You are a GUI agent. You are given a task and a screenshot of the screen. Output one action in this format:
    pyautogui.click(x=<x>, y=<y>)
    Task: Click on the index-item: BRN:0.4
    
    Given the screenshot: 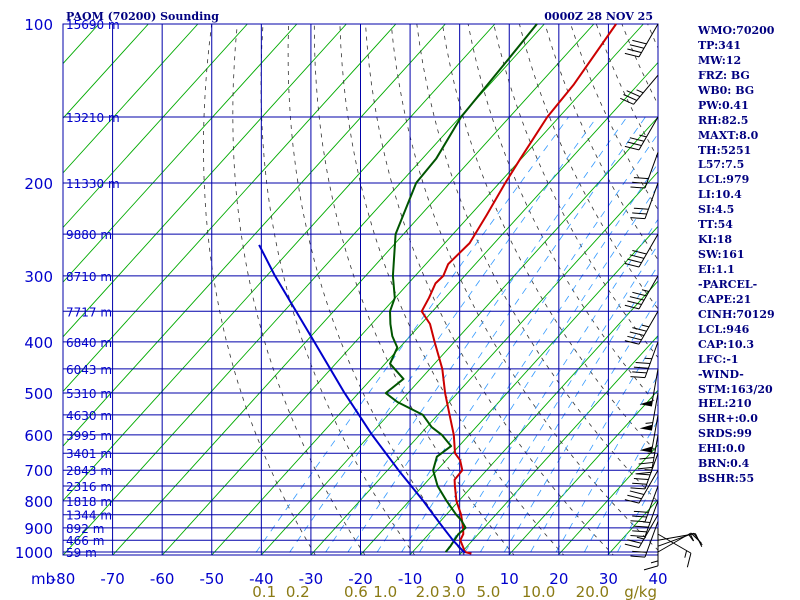 What is the action you would take?
    pyautogui.click(x=724, y=464)
    